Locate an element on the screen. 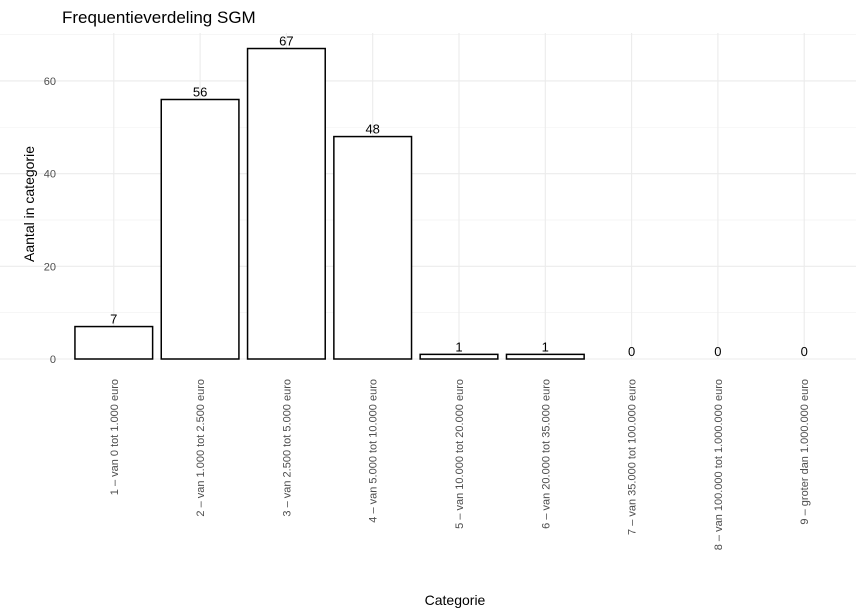 Image resolution: width=856 pixels, height=614 pixels. y-axis-title: Aantal in categorie is located at coordinates (29, 204).